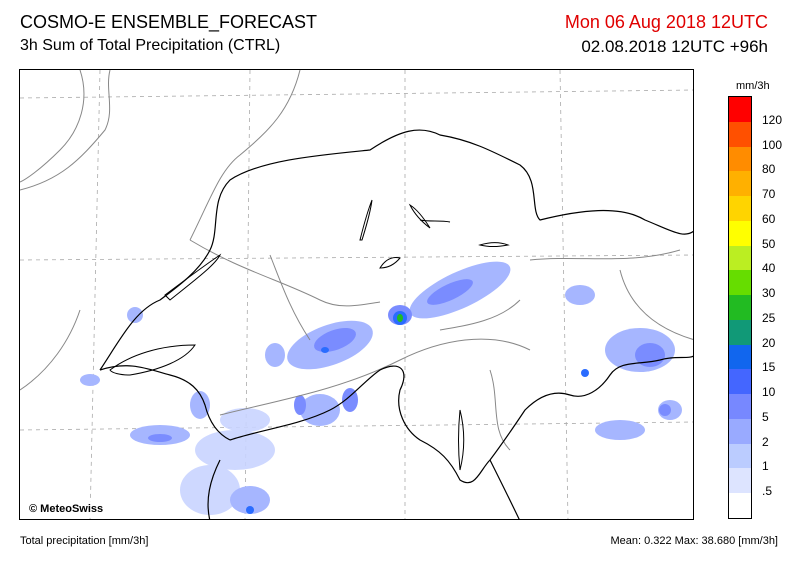  Describe the element at coordinates (84, 541) in the screenshot. I see `footer-caption: Total precipitation [mm/3h]` at that location.